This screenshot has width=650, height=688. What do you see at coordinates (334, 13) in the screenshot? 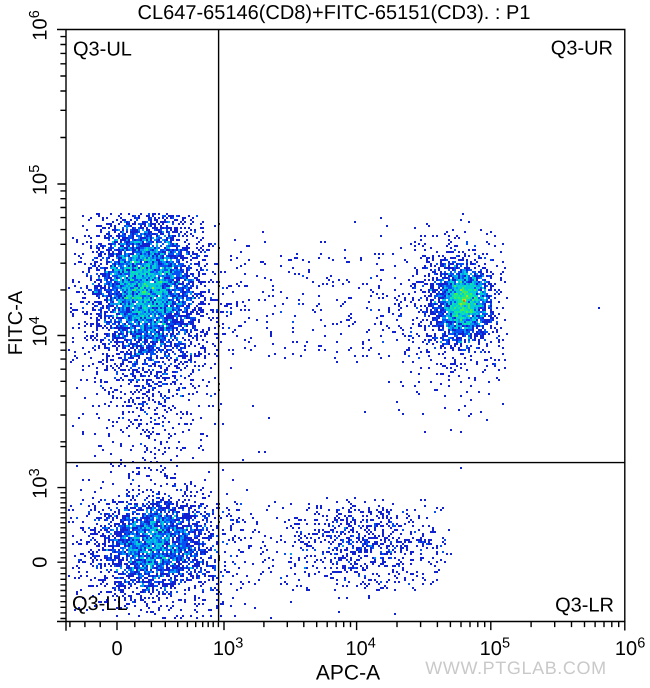
I see `svg-text:CL647-65146(CD8)+FITC-65151(CD: CL647-65146(CD8)+FITC-65151(CD3). : P1` at bounding box center [334, 13].